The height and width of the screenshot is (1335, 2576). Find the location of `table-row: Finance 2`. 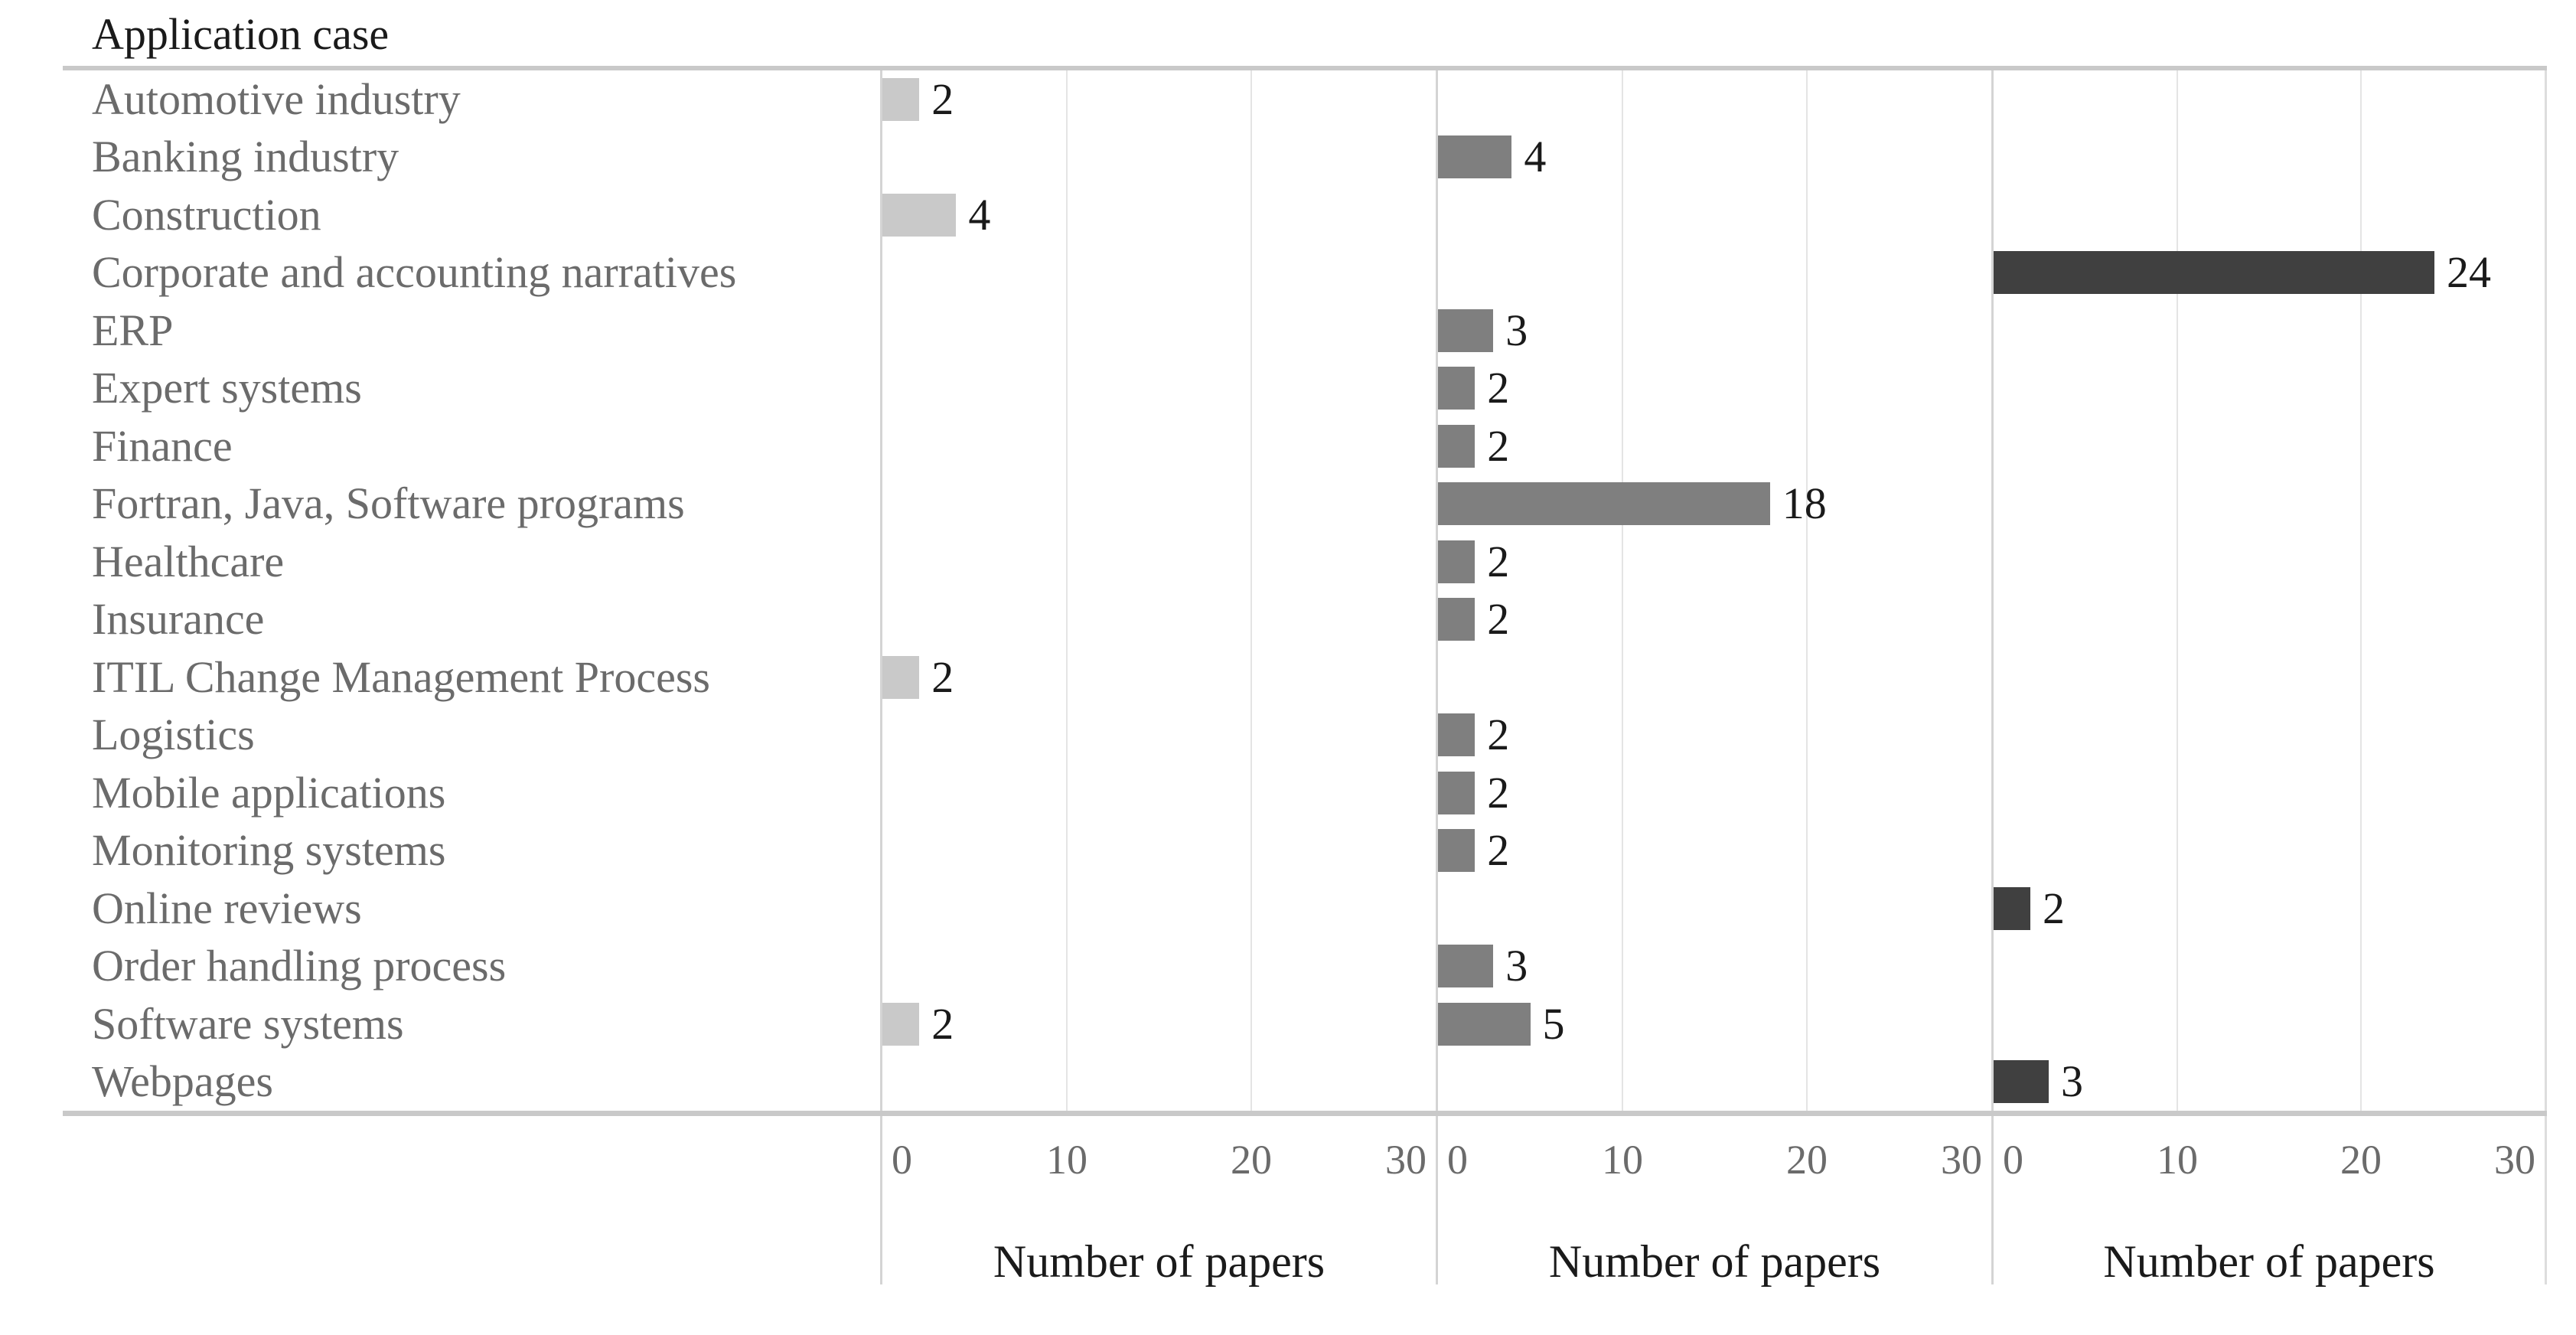

table-row: Finance 2 is located at coordinates (1305, 446).